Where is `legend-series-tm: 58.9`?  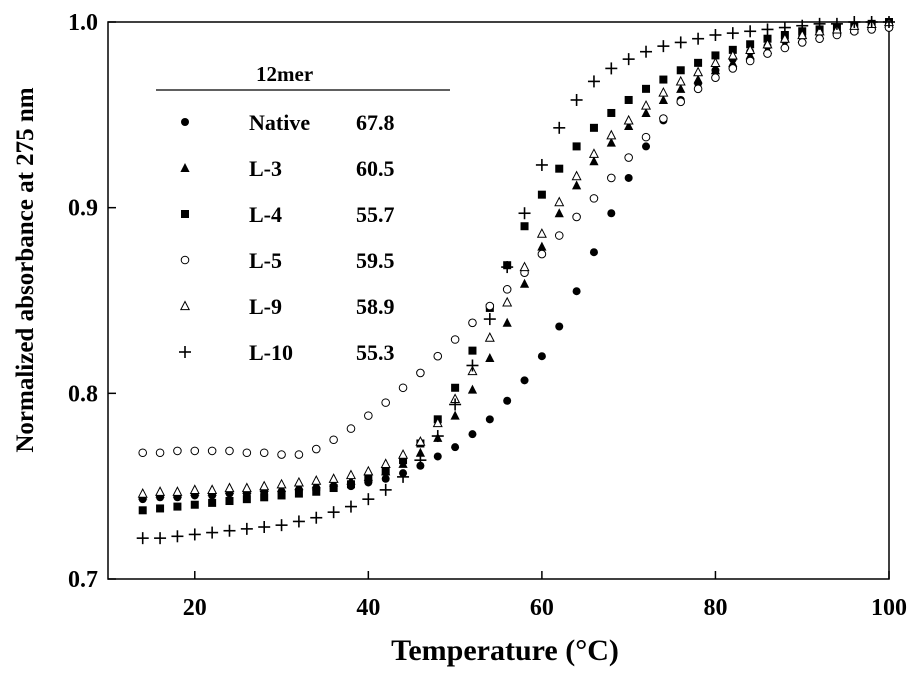 legend-series-tm: 58.9 is located at coordinates (375, 306).